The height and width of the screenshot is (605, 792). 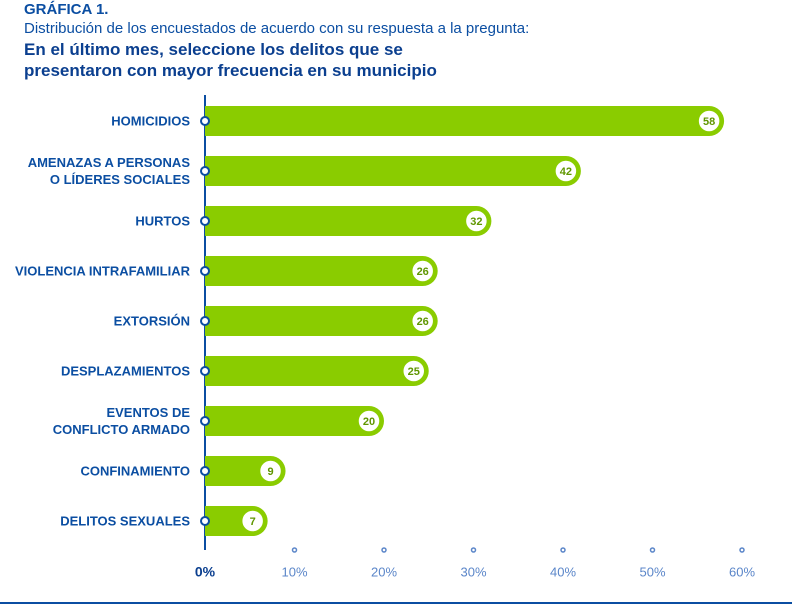 I want to click on value-label: 9, so click(x=270, y=472).